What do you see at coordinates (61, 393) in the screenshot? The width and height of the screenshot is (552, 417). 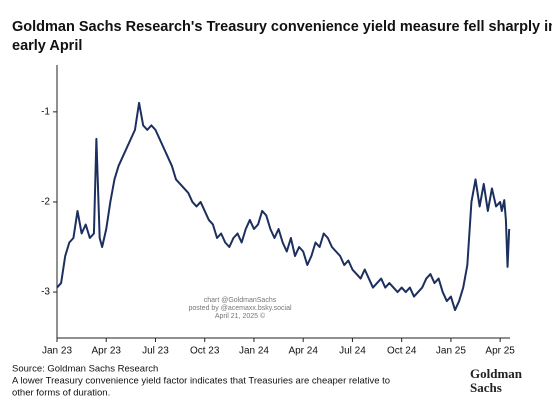 I see `note: other forms of duration.` at bounding box center [61, 393].